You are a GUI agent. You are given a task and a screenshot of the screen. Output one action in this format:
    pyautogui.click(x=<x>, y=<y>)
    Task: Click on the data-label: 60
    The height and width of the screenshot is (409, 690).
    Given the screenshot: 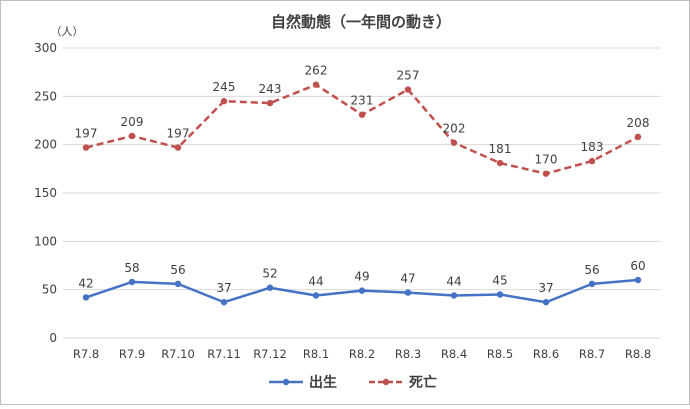 What is the action you would take?
    pyautogui.click(x=637, y=266)
    